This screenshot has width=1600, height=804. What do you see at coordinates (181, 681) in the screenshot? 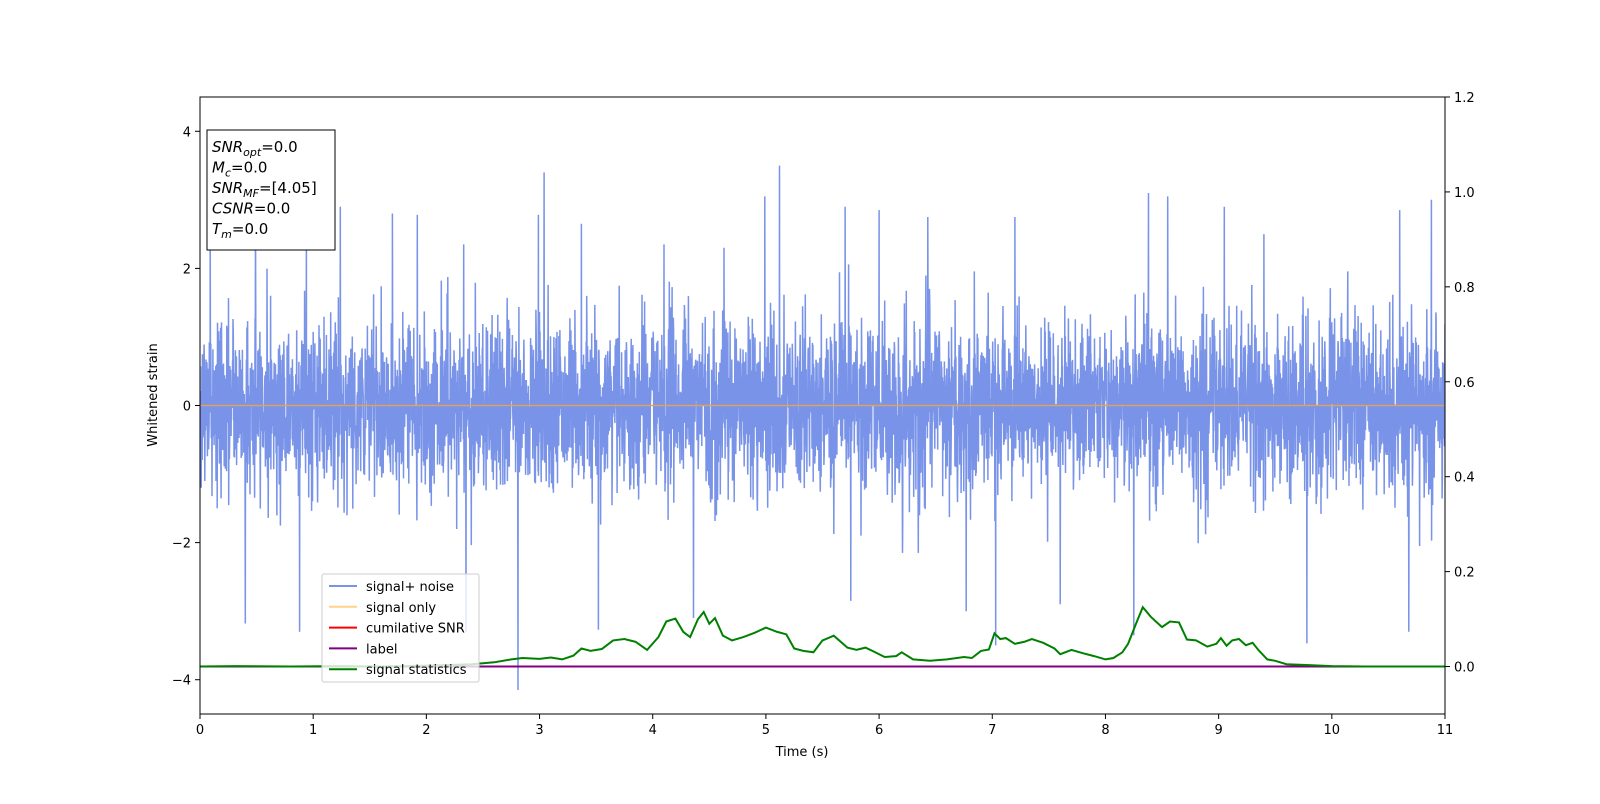
I see `y-left-tick-label: −4` at bounding box center [181, 681].